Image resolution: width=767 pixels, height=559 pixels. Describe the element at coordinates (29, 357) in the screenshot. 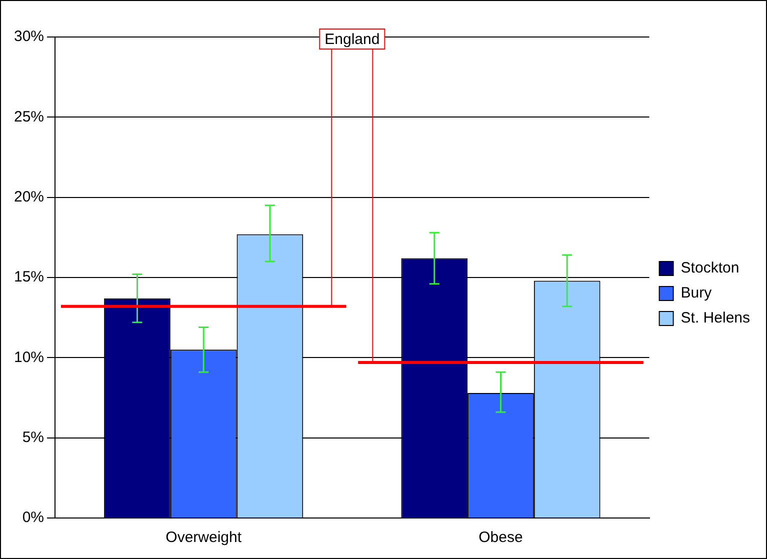

I see `y-tick-label: 10%` at that location.